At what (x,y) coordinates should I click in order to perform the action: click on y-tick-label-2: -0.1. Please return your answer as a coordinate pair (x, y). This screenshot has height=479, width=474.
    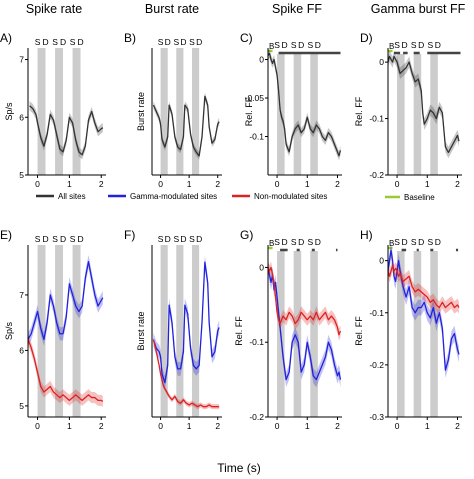
    Looking at the image, I should click on (256, 137).